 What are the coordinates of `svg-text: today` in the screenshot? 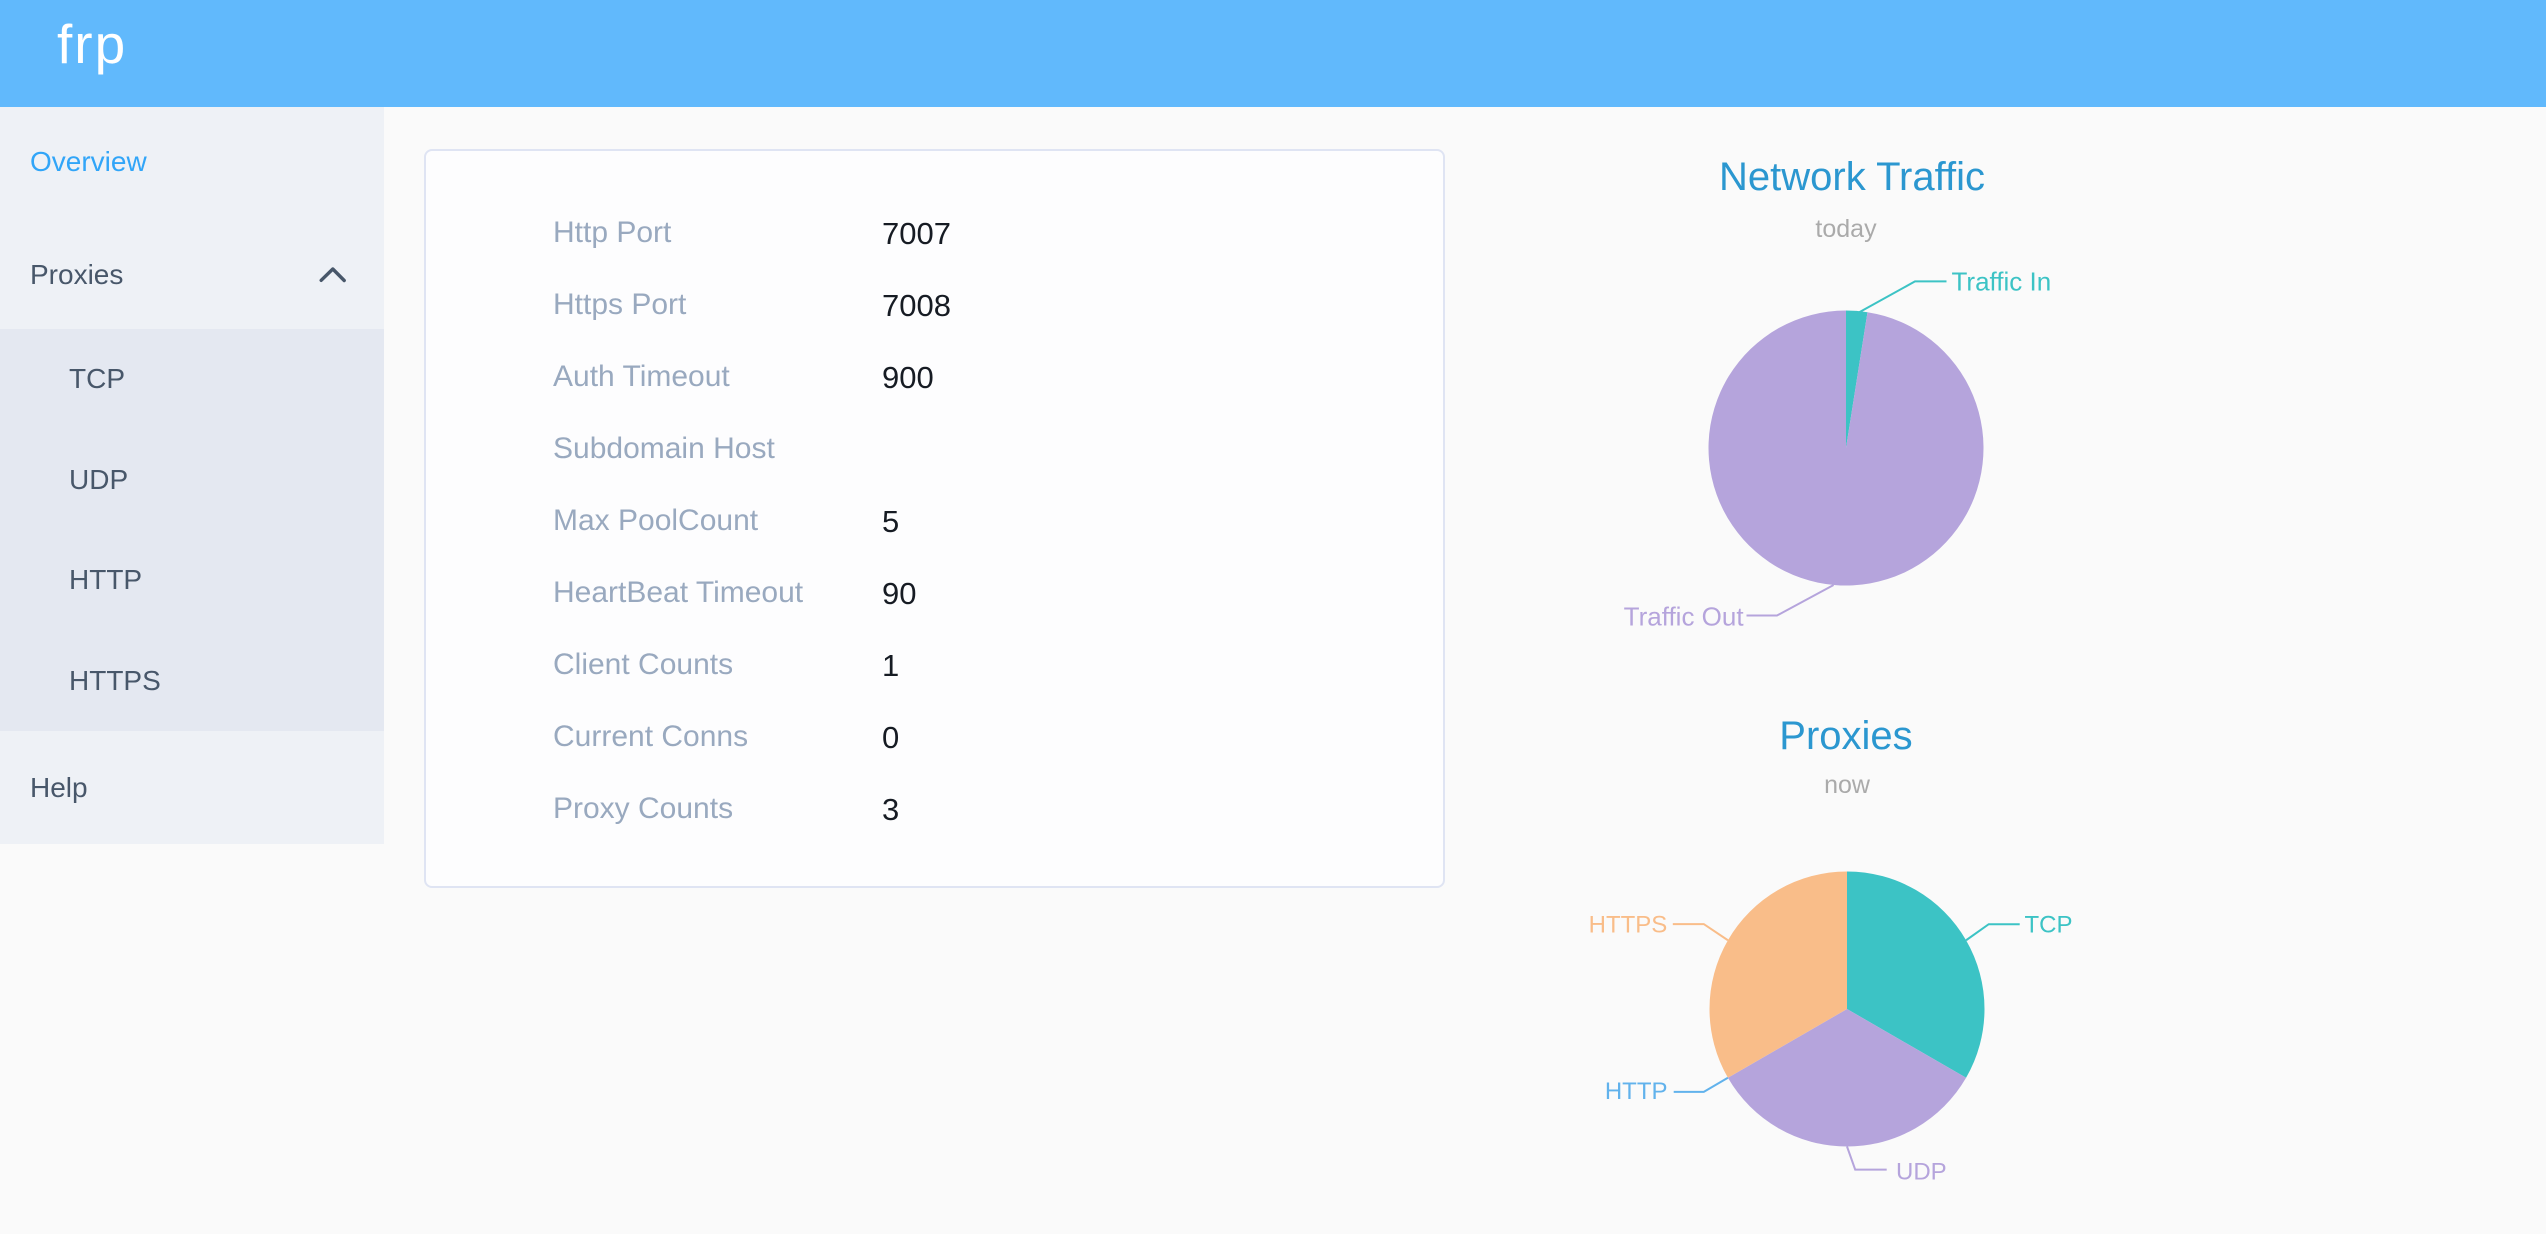 It's located at (1846, 229).